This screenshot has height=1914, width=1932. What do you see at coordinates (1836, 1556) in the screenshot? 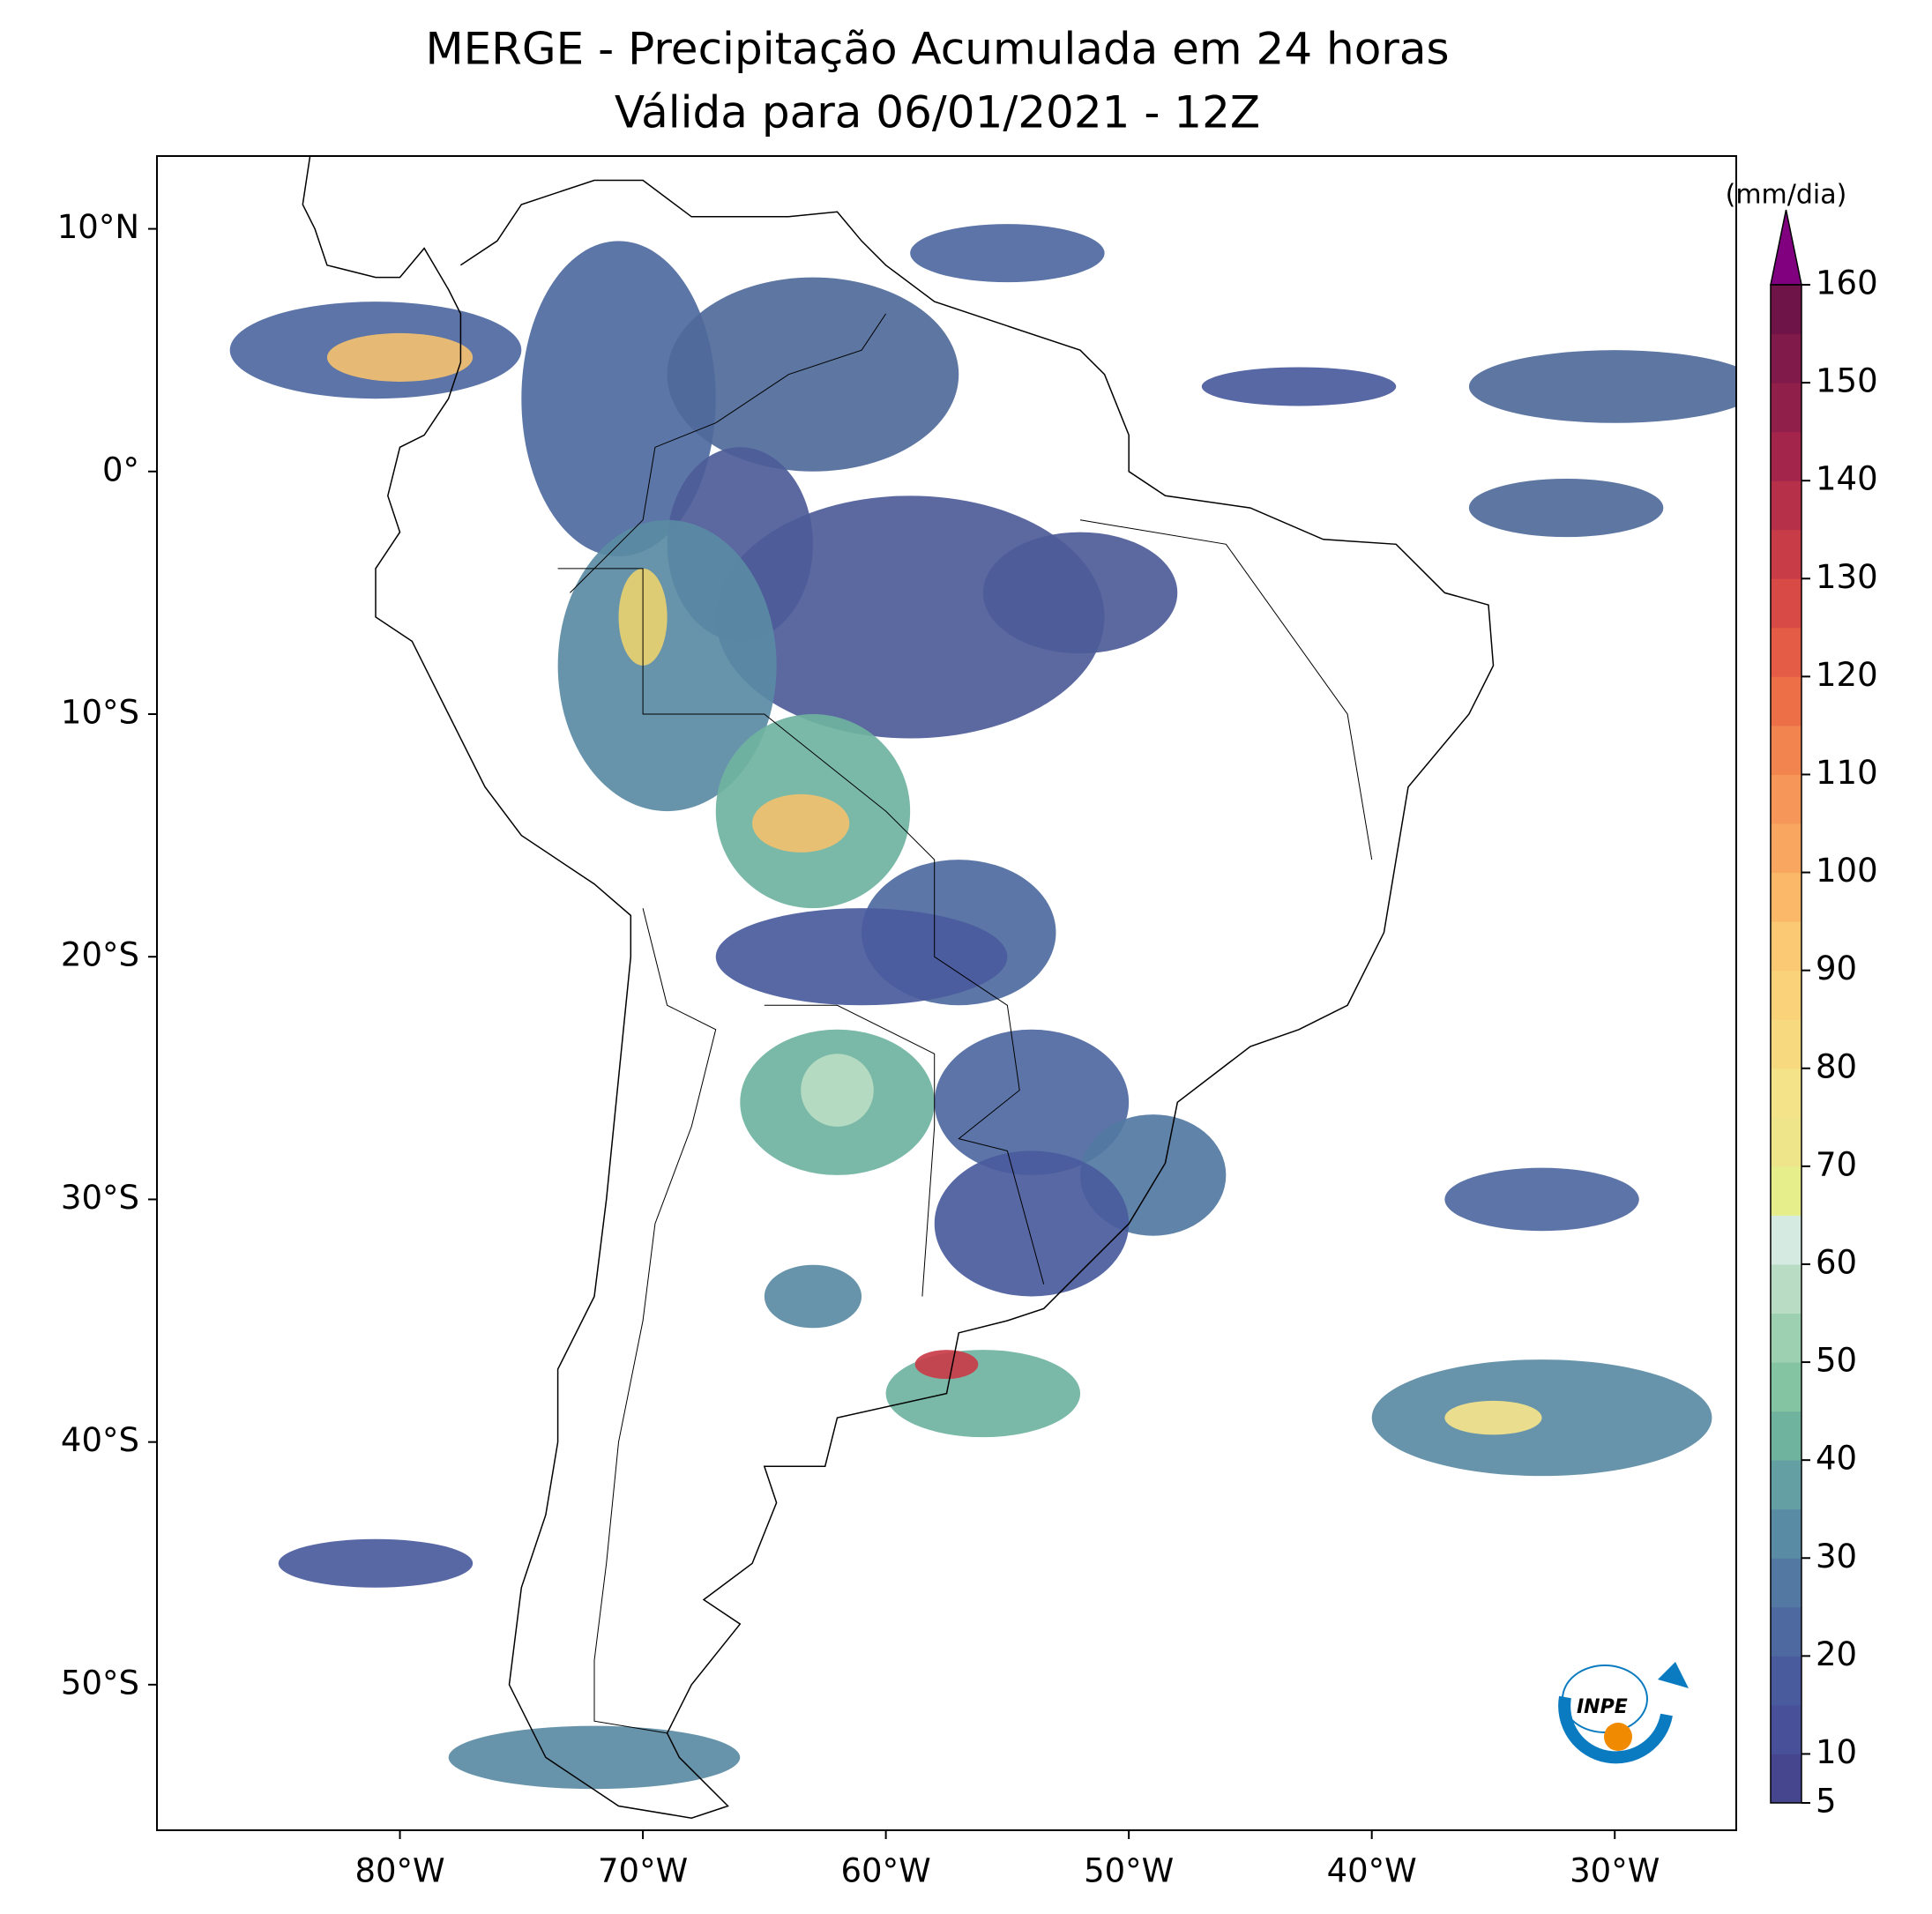
I see `colorbar-tick-label: 30` at bounding box center [1836, 1556].